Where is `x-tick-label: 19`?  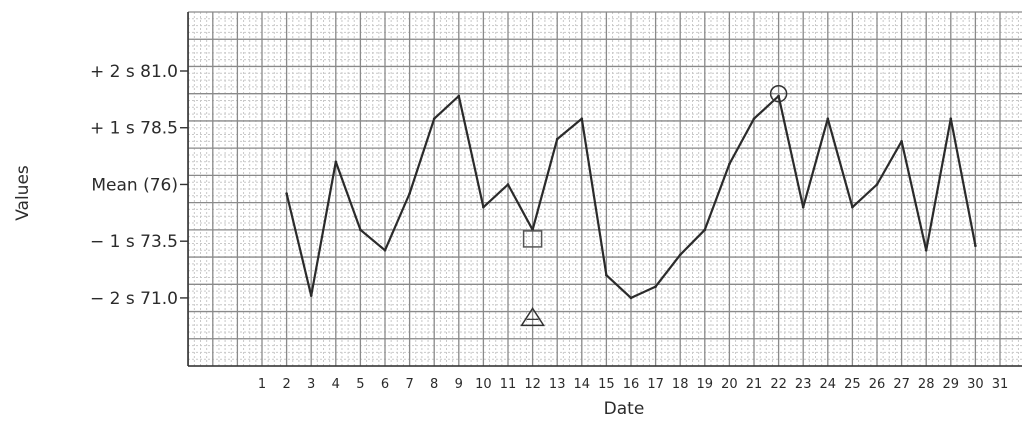 x-tick-label: 19 is located at coordinates (705, 384).